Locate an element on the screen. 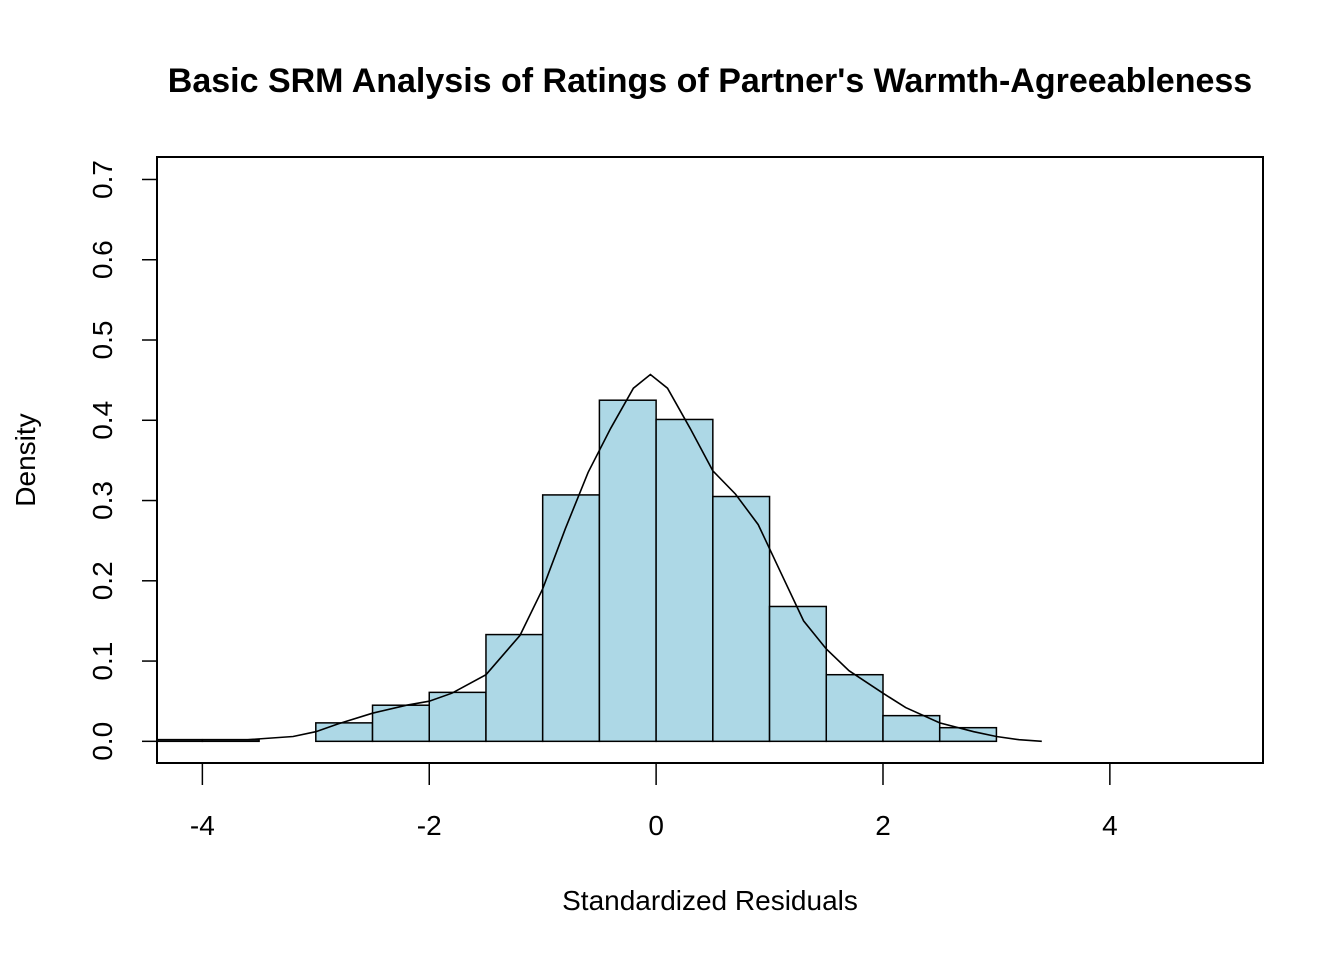  x-tick-label: 2 is located at coordinates (883, 825).